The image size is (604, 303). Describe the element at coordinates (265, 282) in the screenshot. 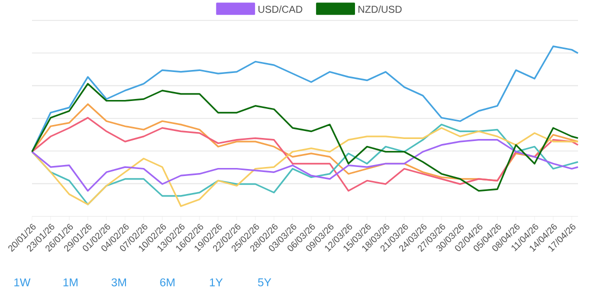

I see `text: 5Y` at that location.